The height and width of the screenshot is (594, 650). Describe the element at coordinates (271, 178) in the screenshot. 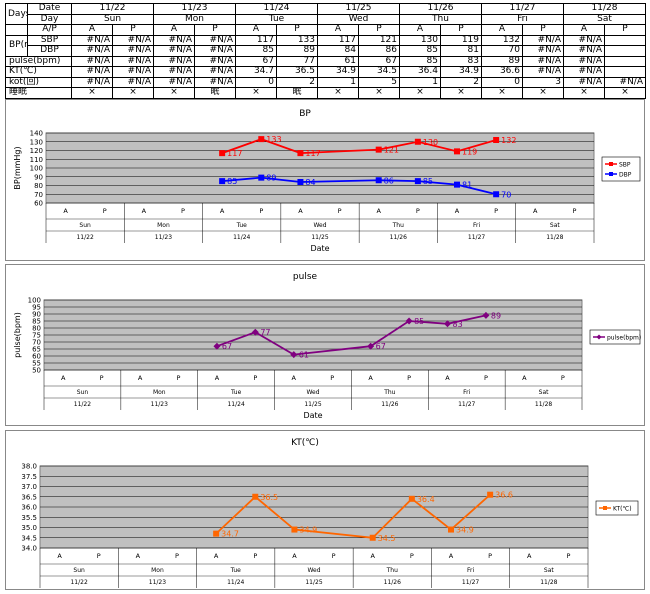

I see `data-label: 89` at that location.